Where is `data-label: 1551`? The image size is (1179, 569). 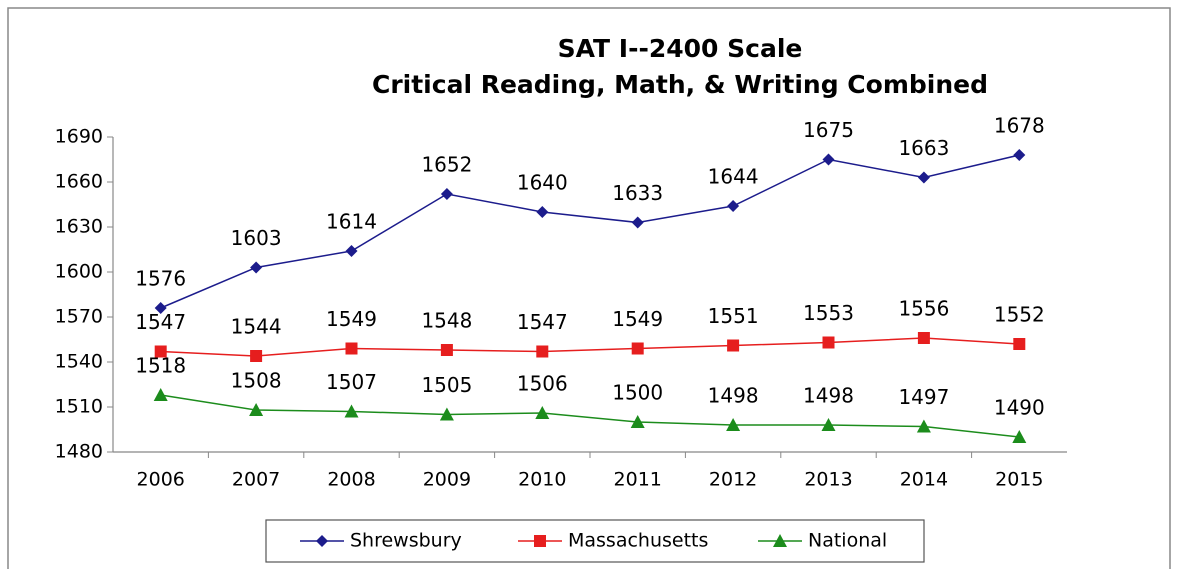 data-label: 1551 is located at coordinates (733, 316).